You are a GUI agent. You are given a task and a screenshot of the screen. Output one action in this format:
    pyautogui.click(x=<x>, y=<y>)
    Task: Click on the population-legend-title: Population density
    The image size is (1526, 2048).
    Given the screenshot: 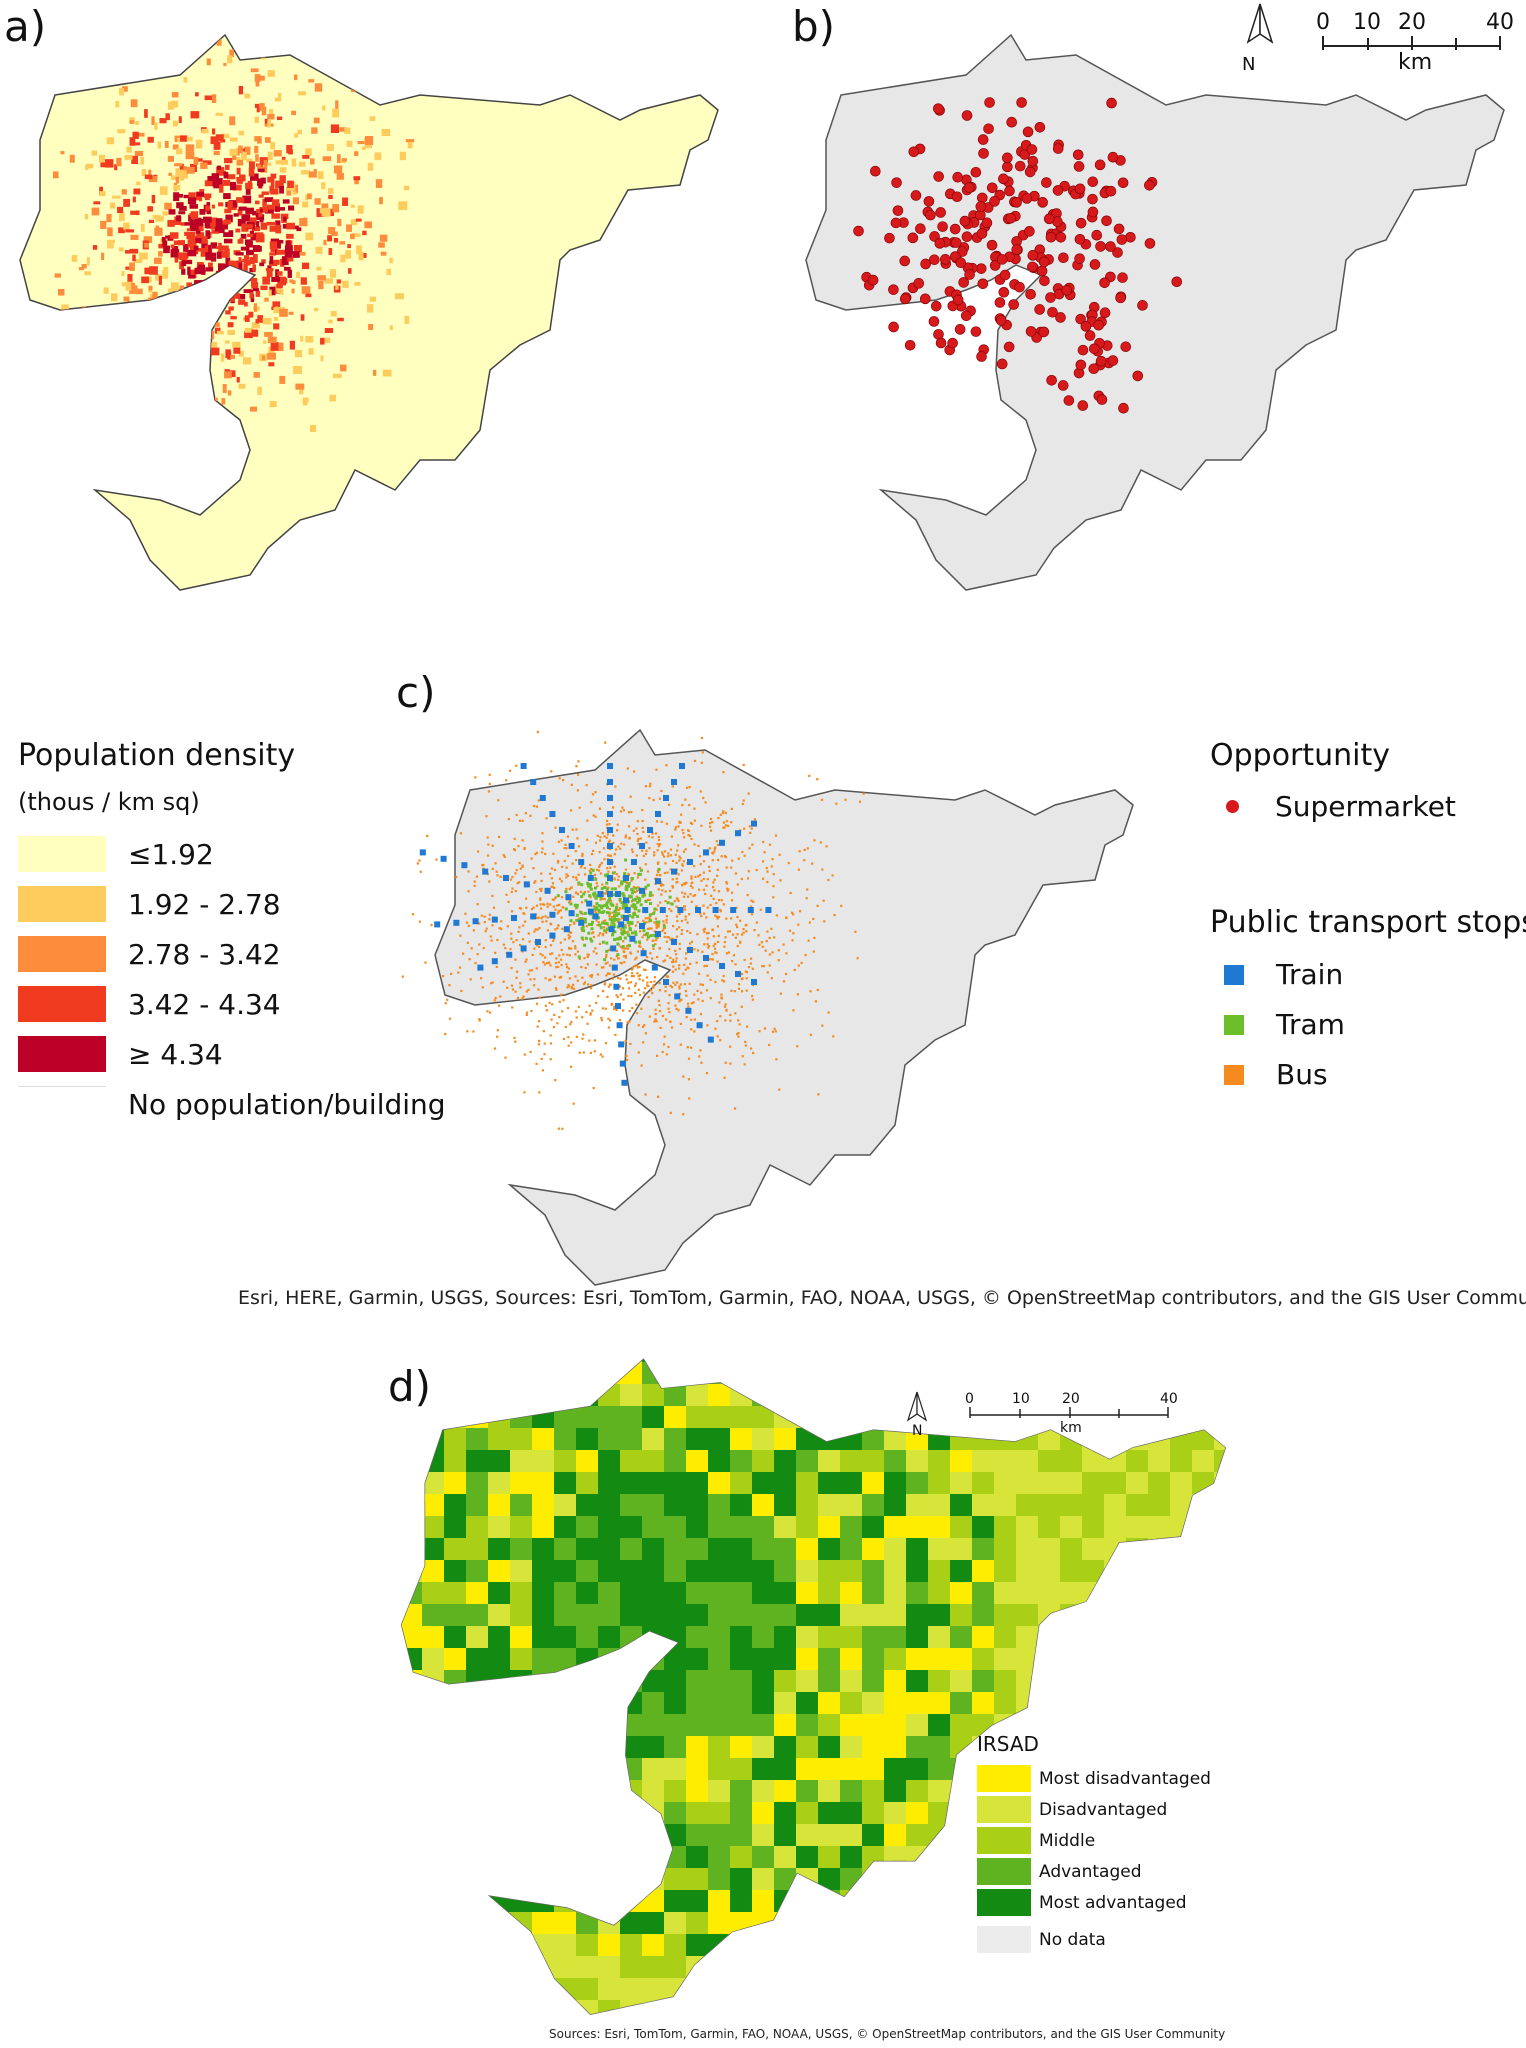 What is the action you would take?
    pyautogui.click(x=157, y=755)
    